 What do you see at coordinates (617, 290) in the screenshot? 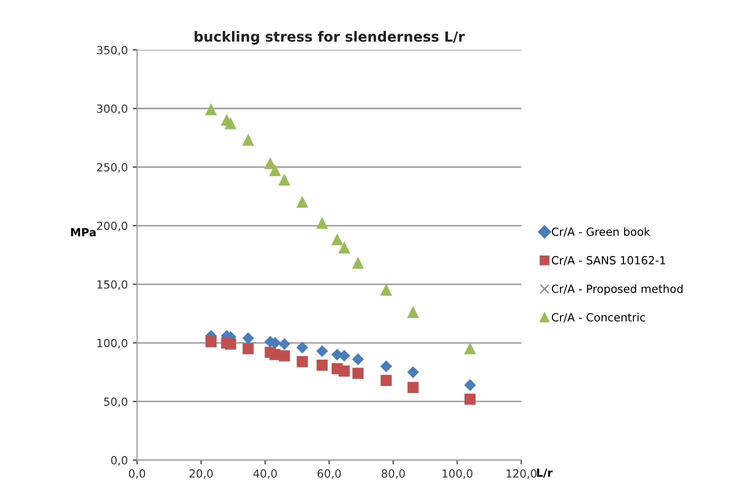
I see `legend-label: Cr/A - Proposed method` at bounding box center [617, 290].